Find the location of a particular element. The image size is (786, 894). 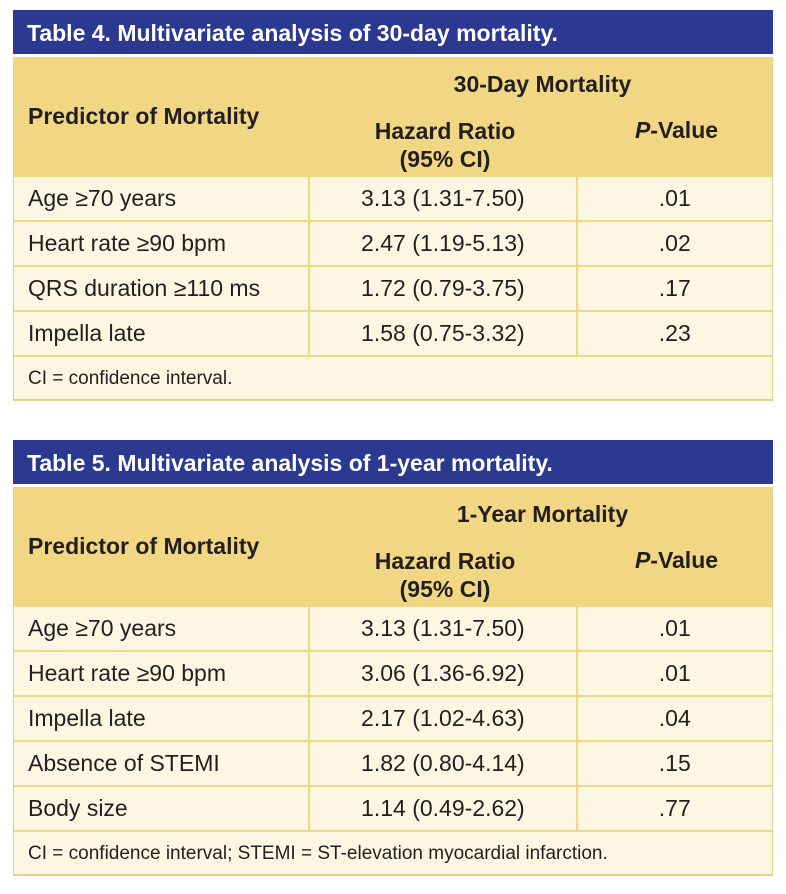

table-row: Impella late 1.58 (0.75-3.32) .23 is located at coordinates (393, 334).